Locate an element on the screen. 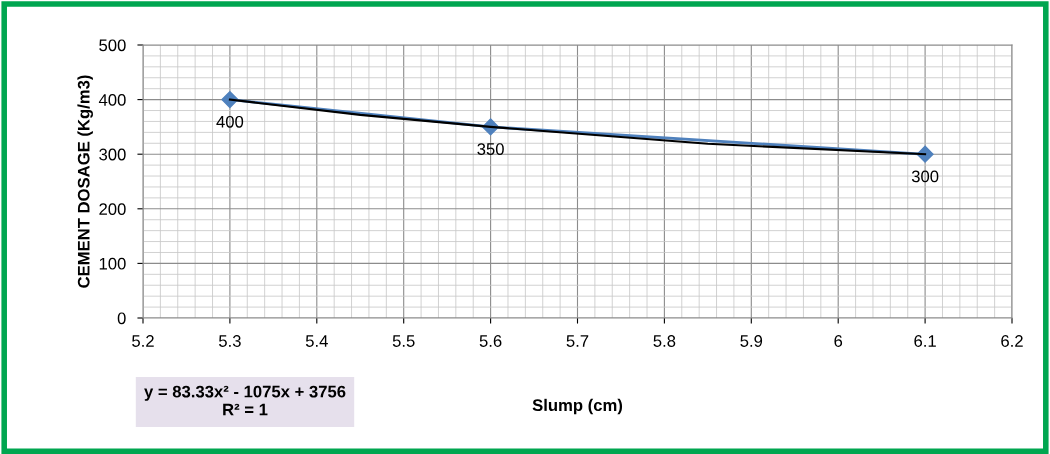 Image resolution: width=1050 pixels, height=454 pixels. x-tick-label: 6.1 is located at coordinates (925, 341).